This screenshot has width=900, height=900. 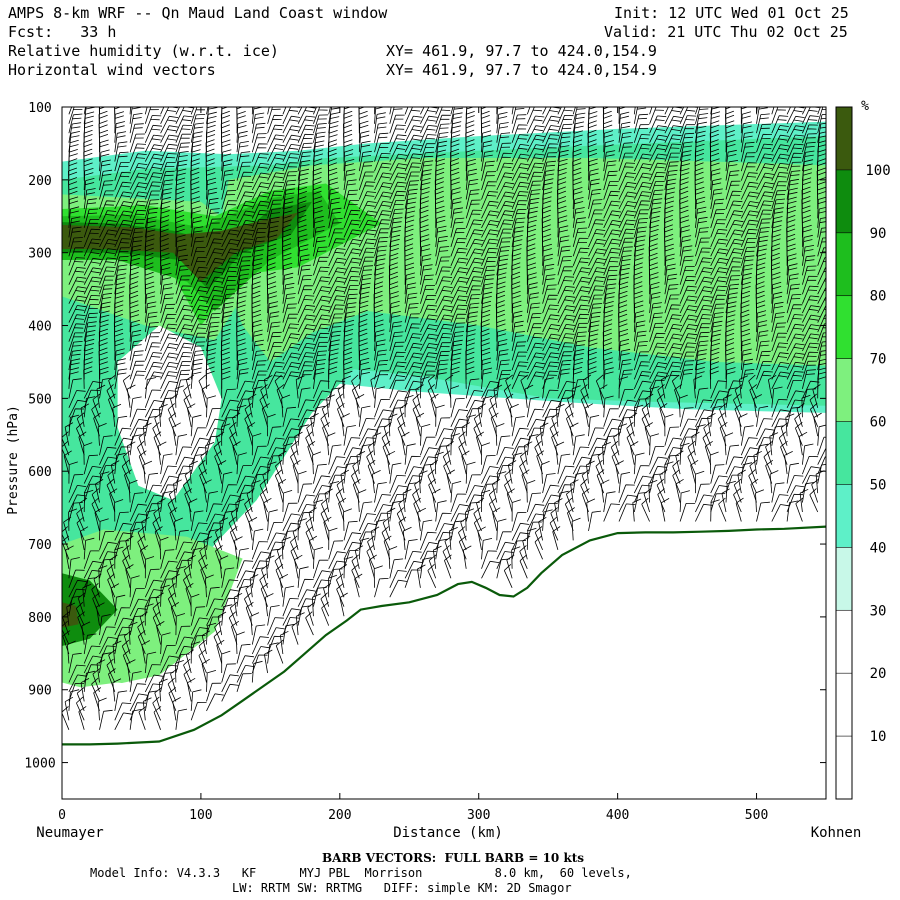 I want to click on colorbar-label-60: 60, so click(x=878, y=423).